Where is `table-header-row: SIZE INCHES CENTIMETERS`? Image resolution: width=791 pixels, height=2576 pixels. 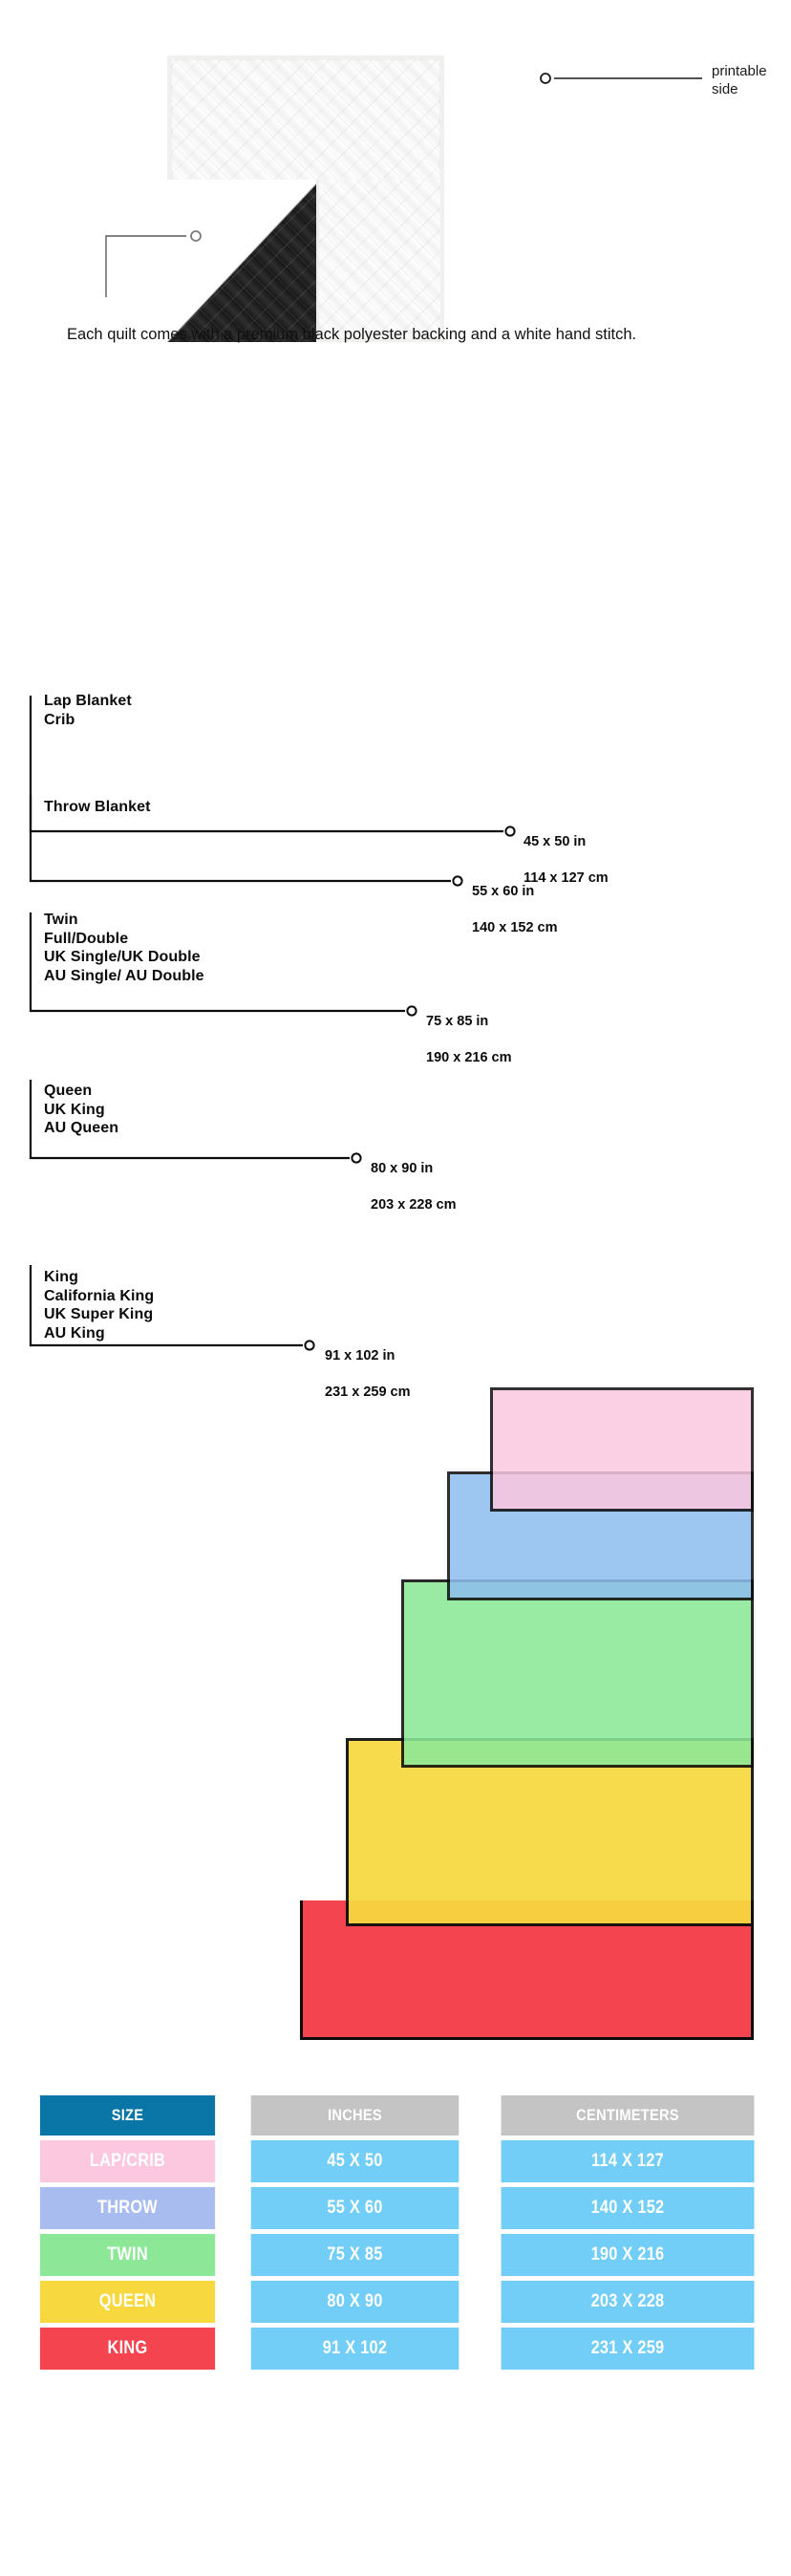
table-header-row: SIZE INCHES CENTIMETERS is located at coordinates (400, 2115).